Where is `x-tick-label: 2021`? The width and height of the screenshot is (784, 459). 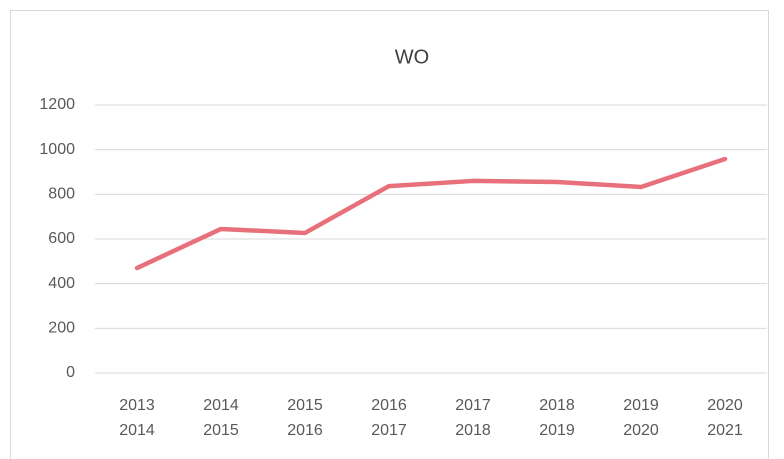 x-tick-label: 2021 is located at coordinates (725, 430).